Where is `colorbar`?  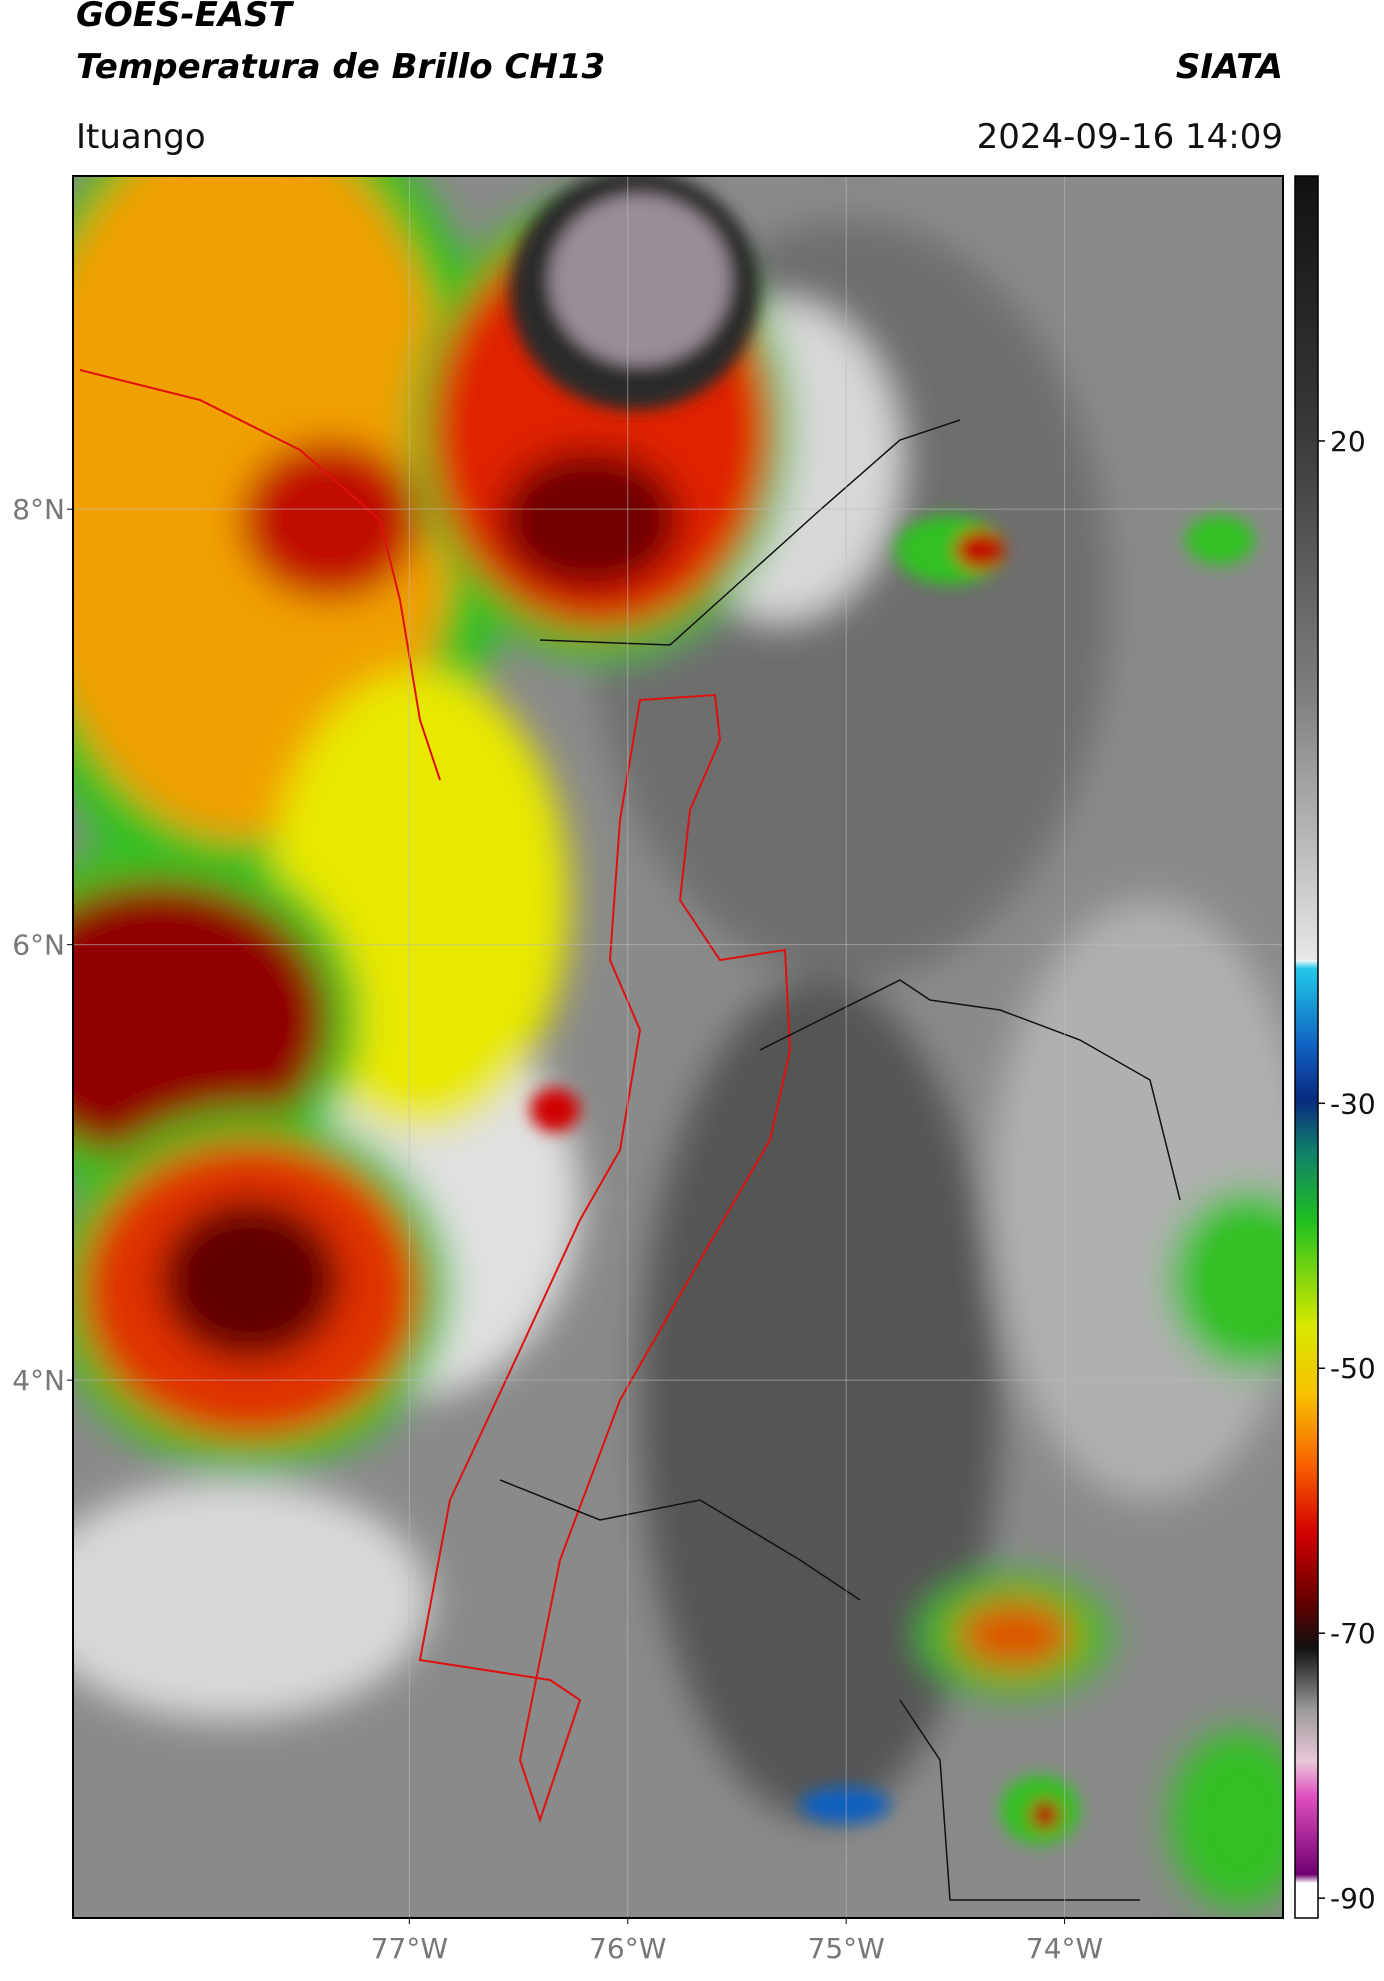 colorbar is located at coordinates (1306, 1047).